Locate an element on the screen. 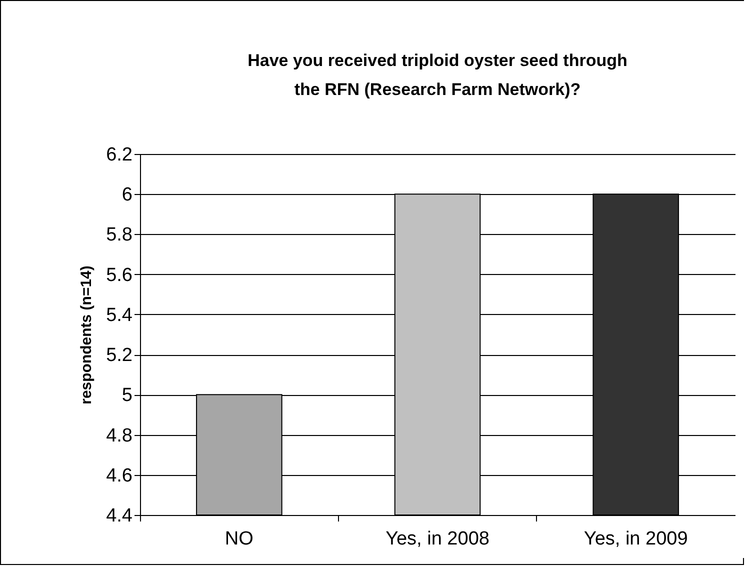 The height and width of the screenshot is (567, 746). y-axis-title: respondents (n=14) is located at coordinates (87, 335).